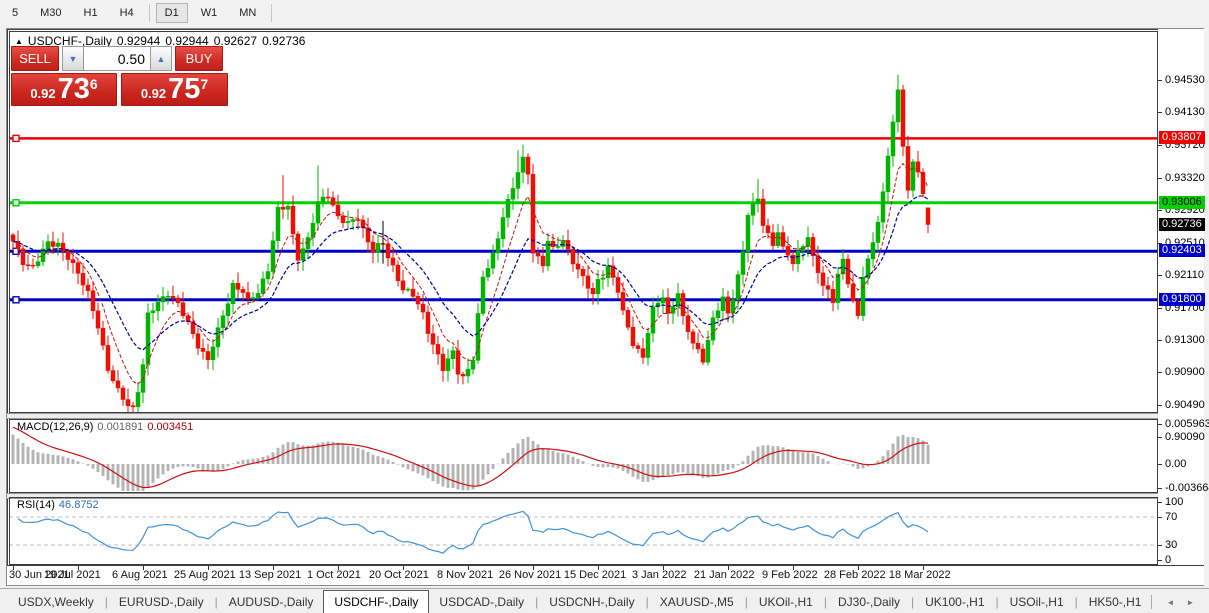  I want to click on tabs-scroll-right-icon: ►, so click(1190, 602).